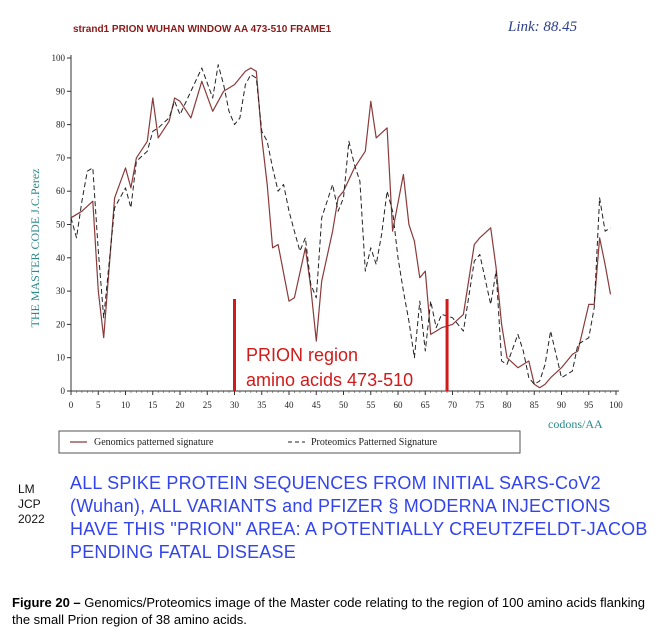 The image size is (664, 644). I want to click on x-tick-label: 35, so click(262, 405).